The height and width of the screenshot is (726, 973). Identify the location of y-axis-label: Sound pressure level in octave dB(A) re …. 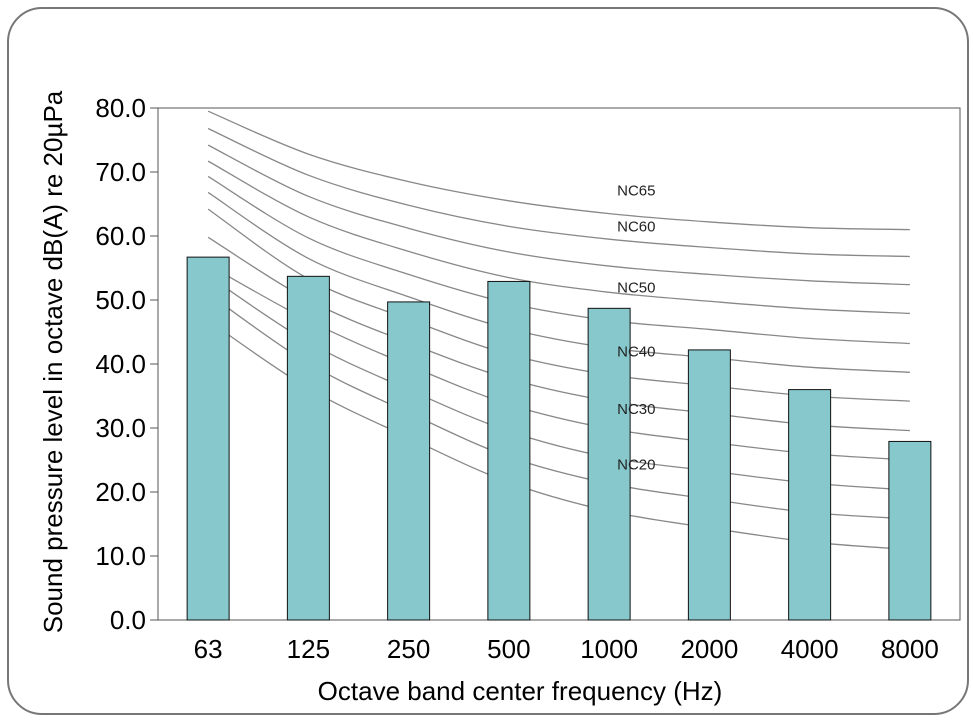
(53, 361).